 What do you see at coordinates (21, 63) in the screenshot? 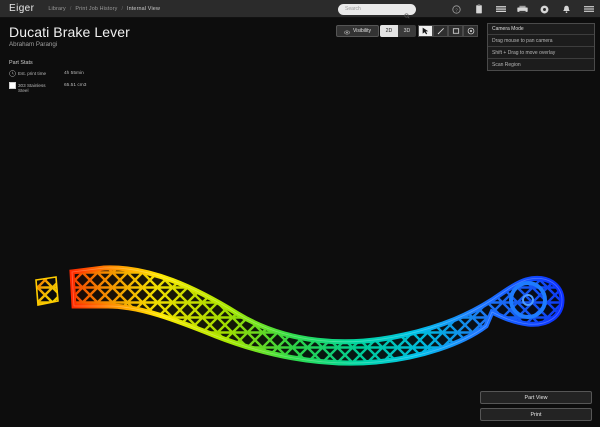
I see `part-stats-heading: Part Stats` at bounding box center [21, 63].